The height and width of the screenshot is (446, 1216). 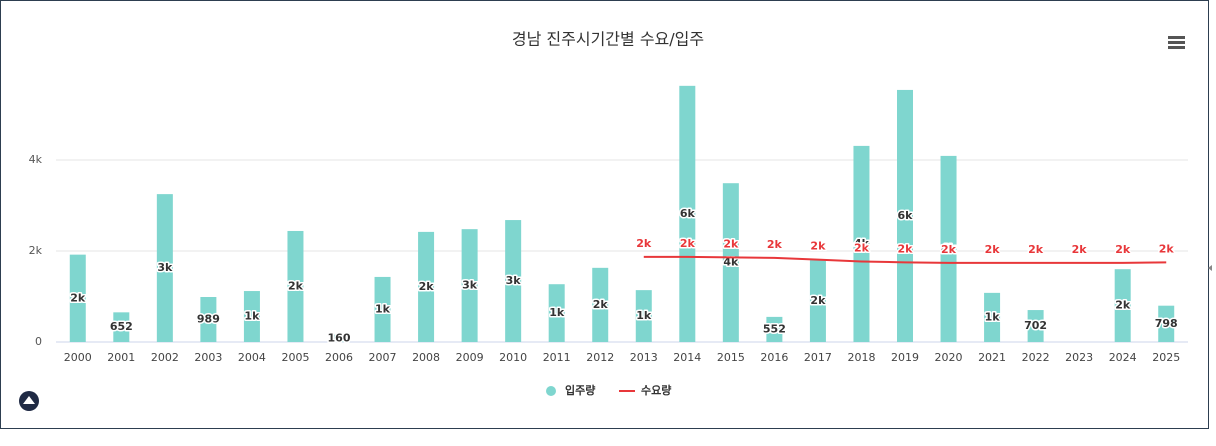 I want to click on x-tick-label: 2004, so click(x=252, y=357).